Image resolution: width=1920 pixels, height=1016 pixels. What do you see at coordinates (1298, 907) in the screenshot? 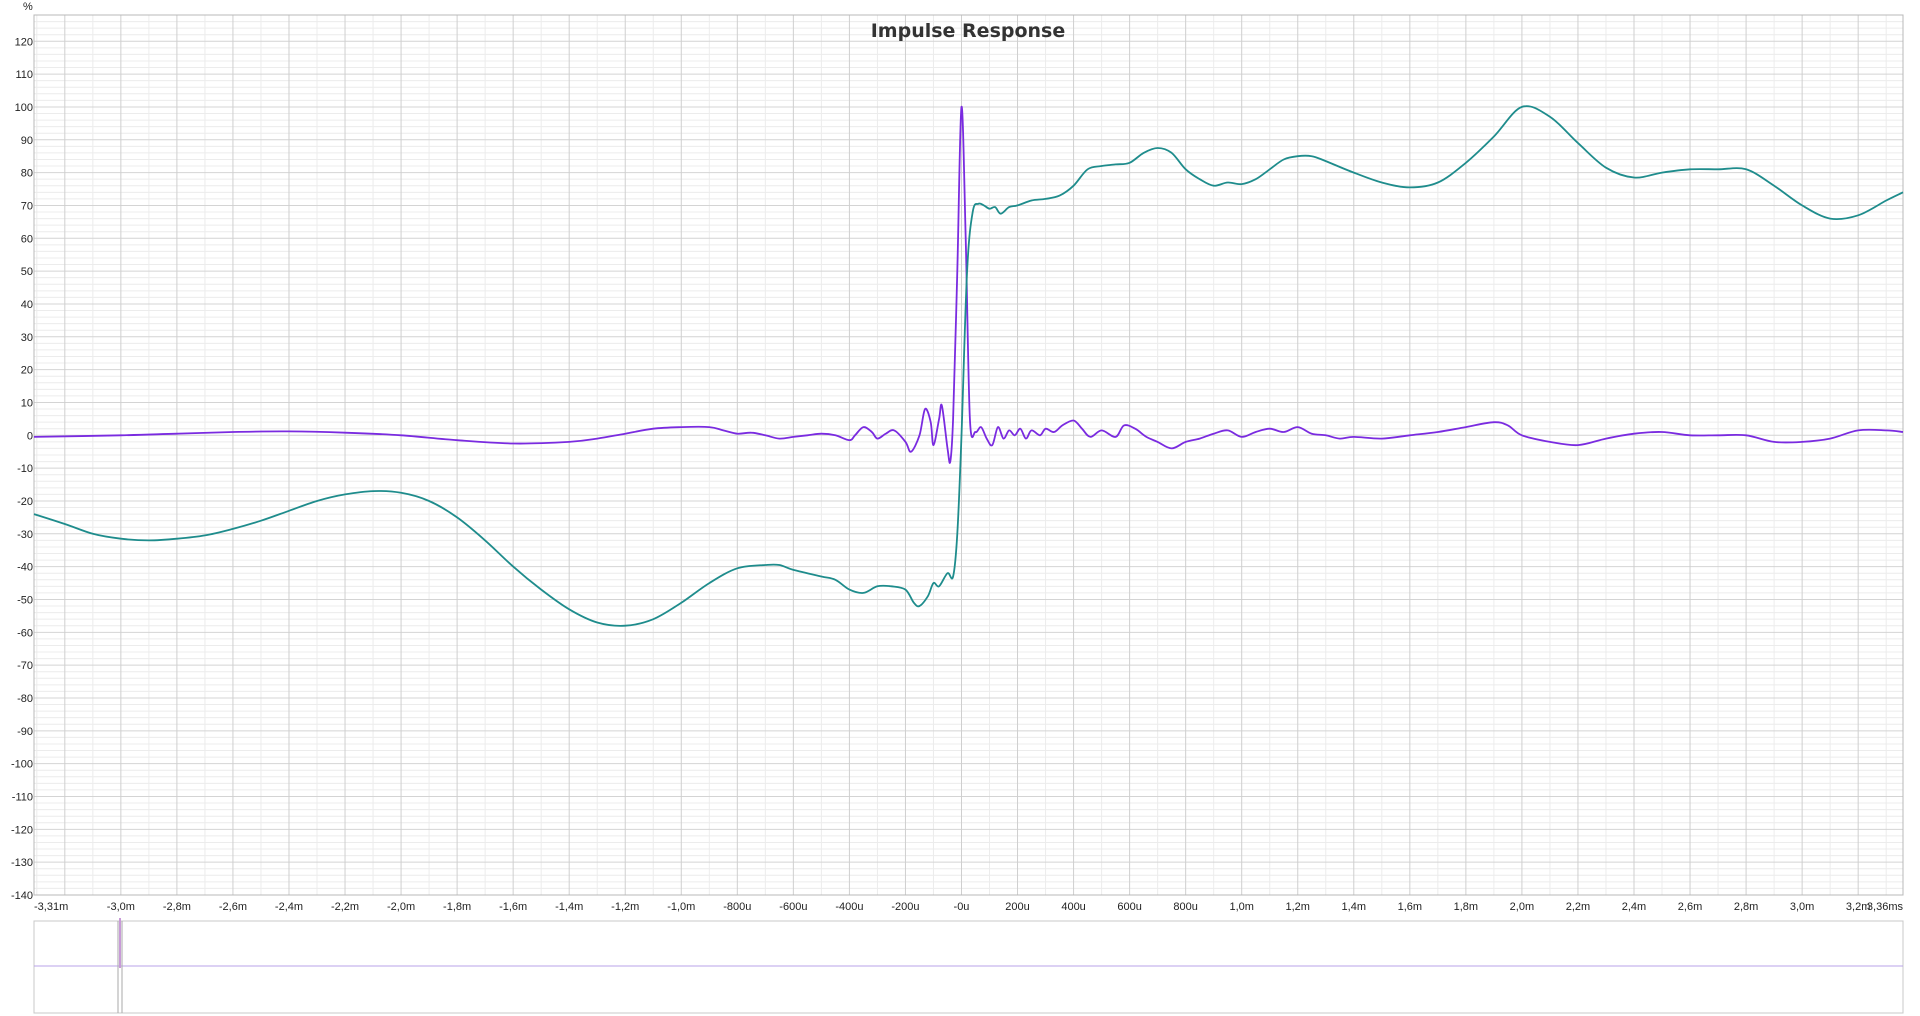
I see `x-tick-label: 1,2m` at bounding box center [1298, 907].